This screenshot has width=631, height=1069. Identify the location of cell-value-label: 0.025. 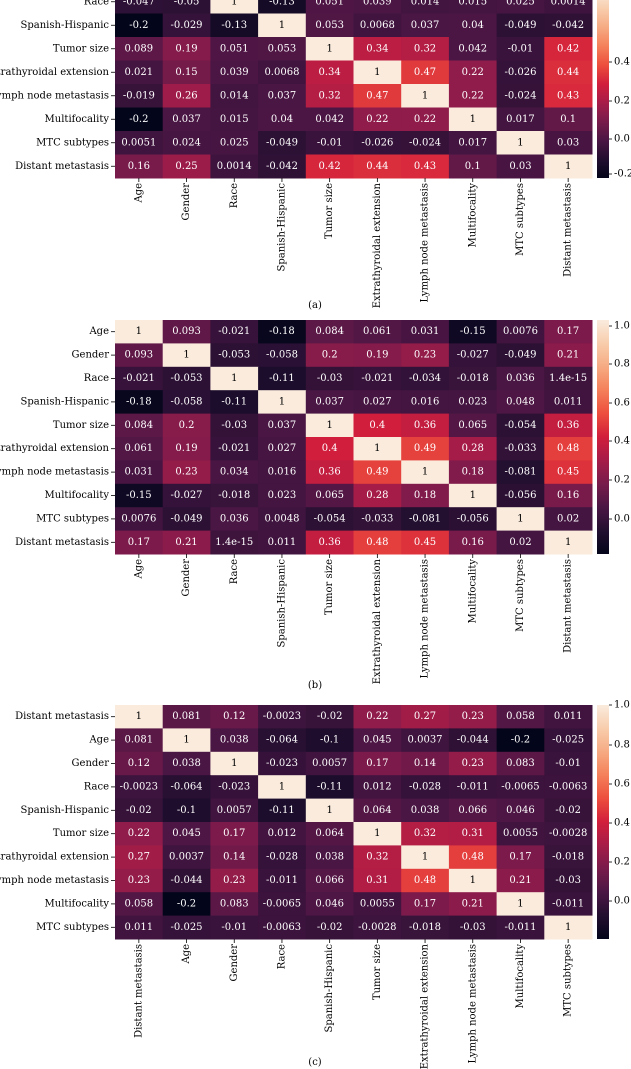
(520, 3).